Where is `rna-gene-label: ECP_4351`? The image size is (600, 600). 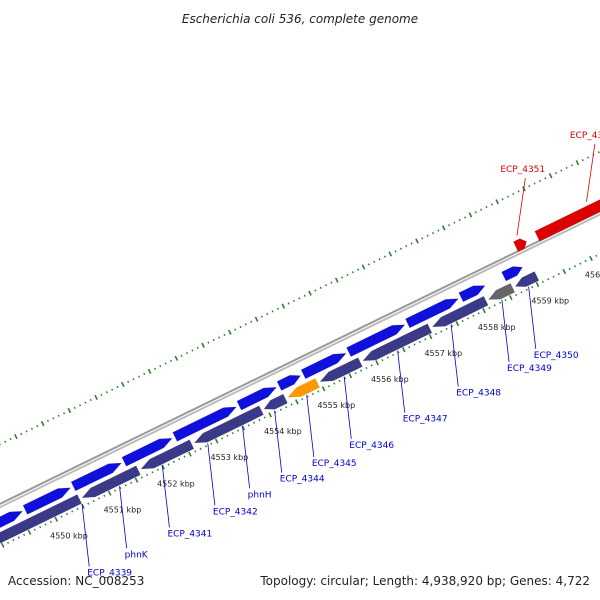
rna-gene-label: ECP_4351 is located at coordinates (522, 170).